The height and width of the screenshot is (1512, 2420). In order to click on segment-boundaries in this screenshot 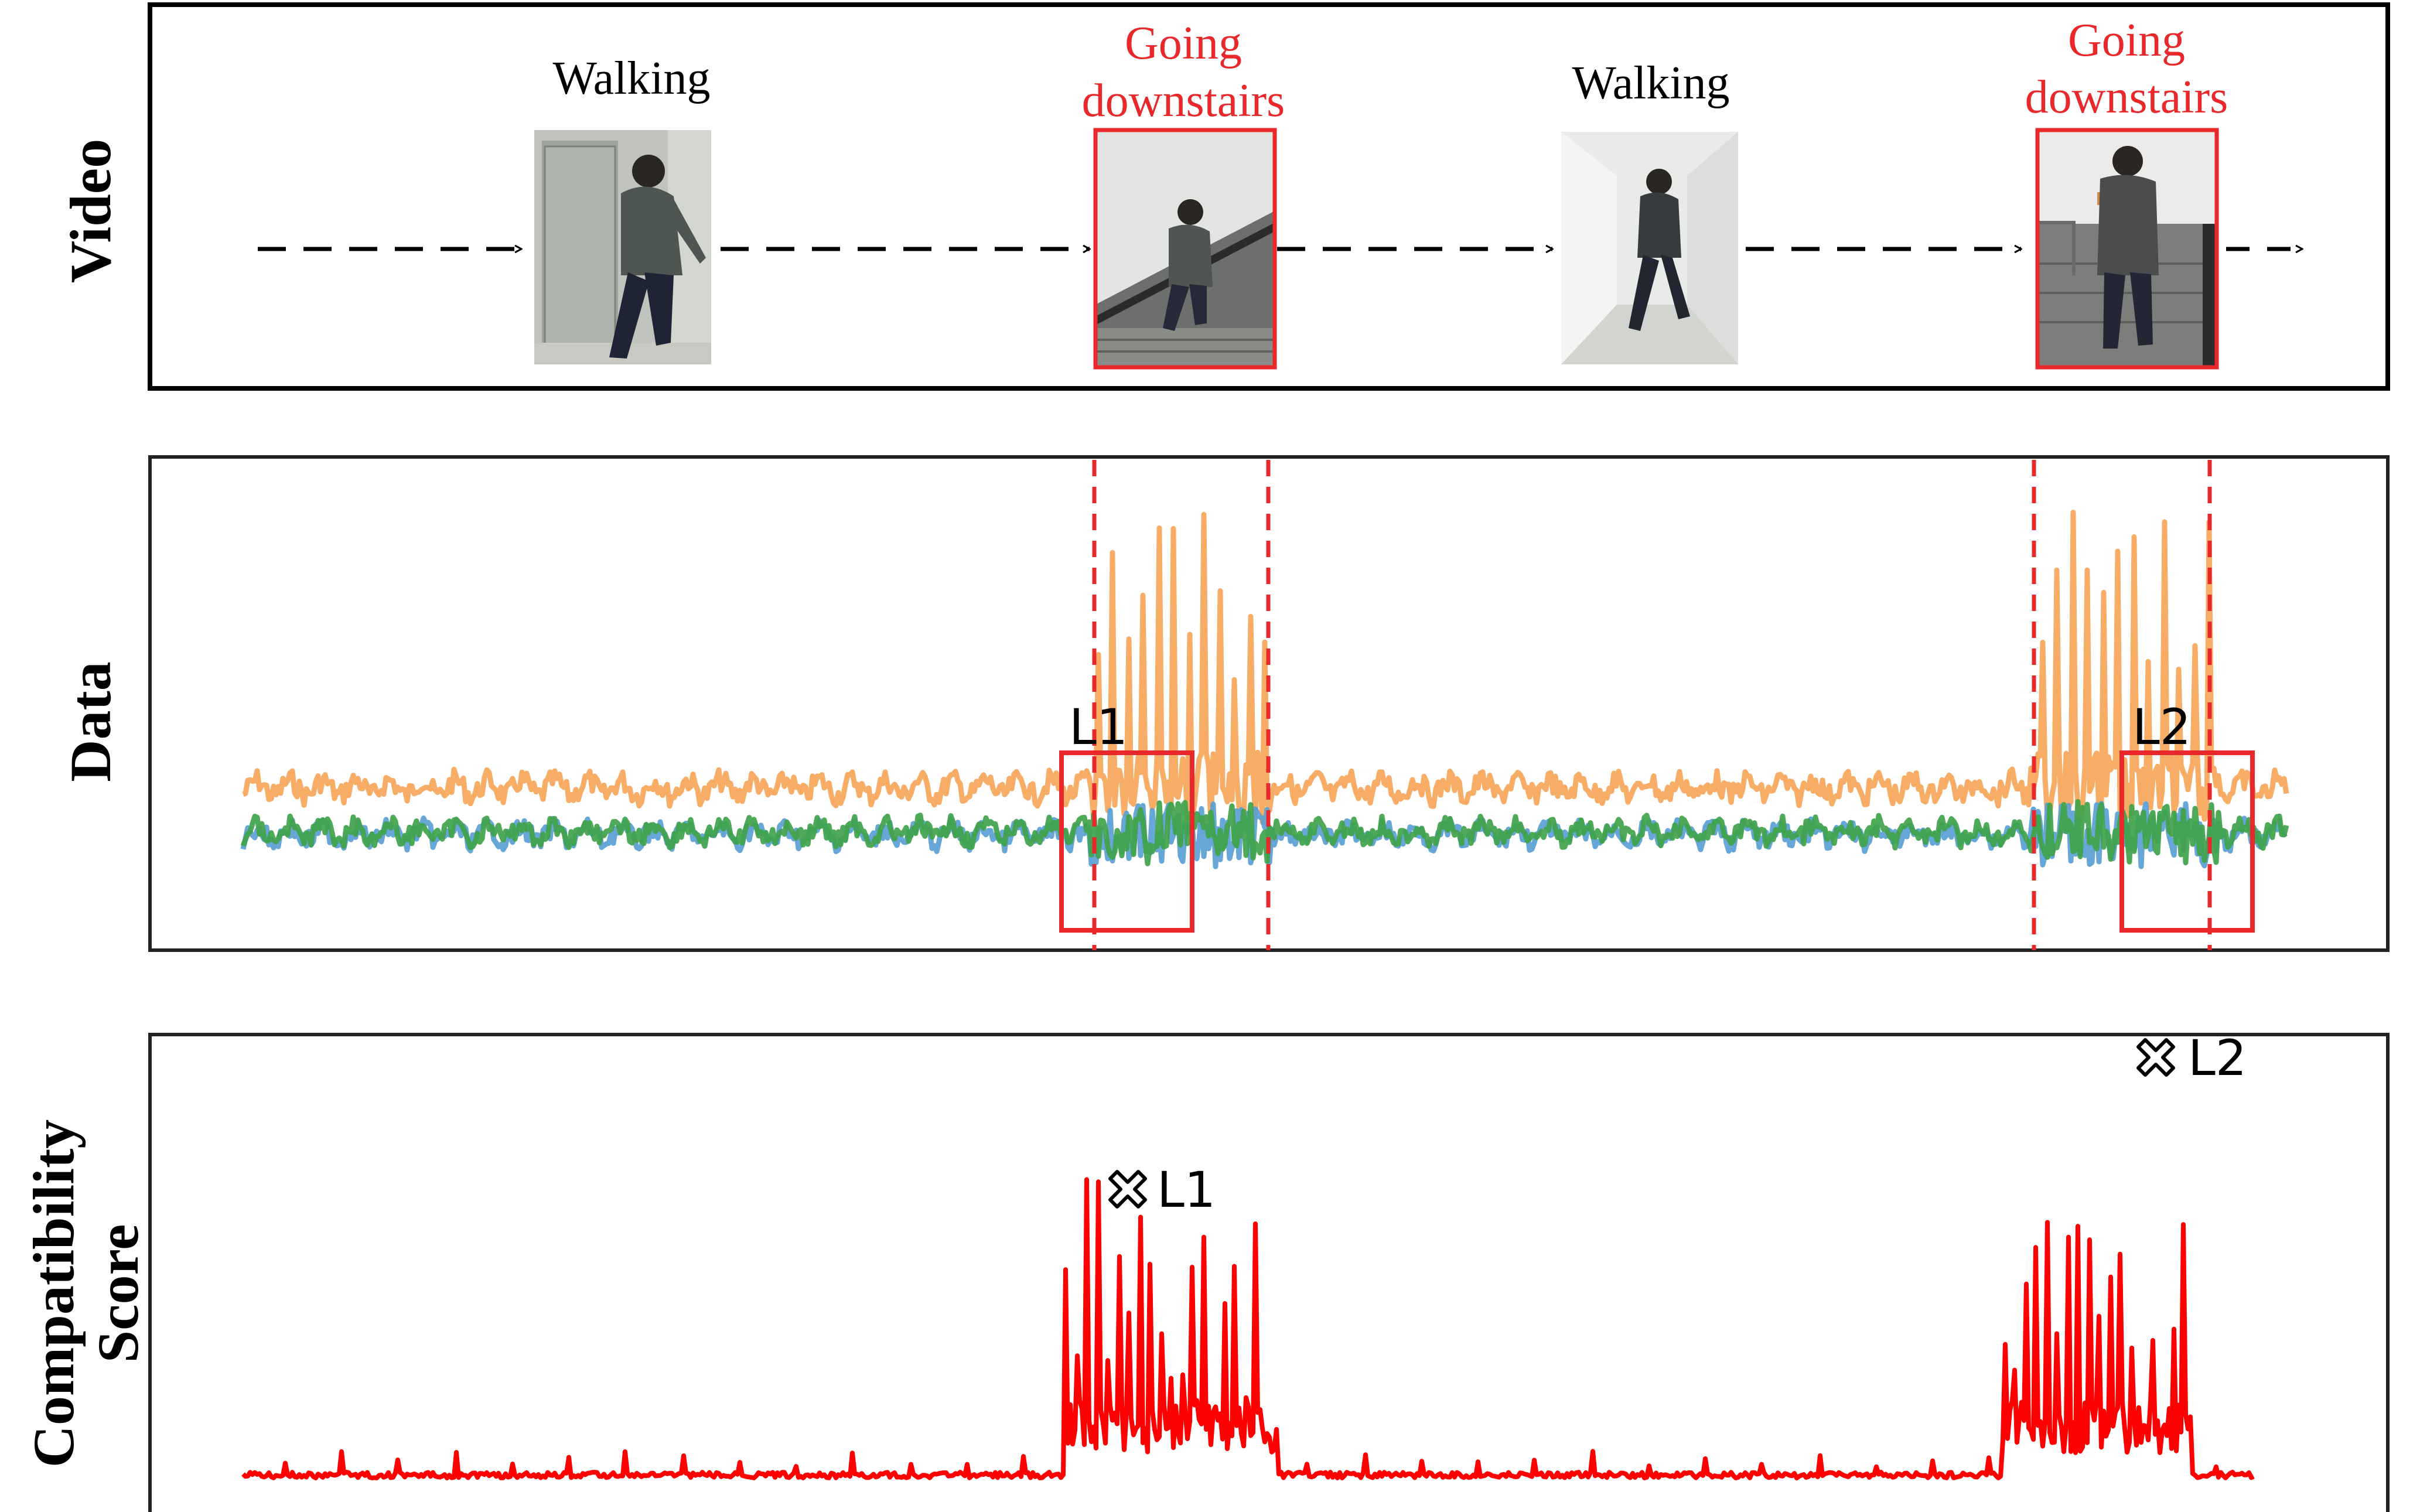, I will do `click(1652, 705)`.